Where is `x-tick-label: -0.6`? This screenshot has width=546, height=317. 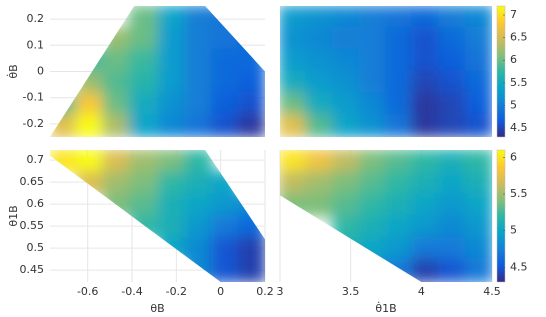
x-tick-label: -0.6 is located at coordinates (87, 291).